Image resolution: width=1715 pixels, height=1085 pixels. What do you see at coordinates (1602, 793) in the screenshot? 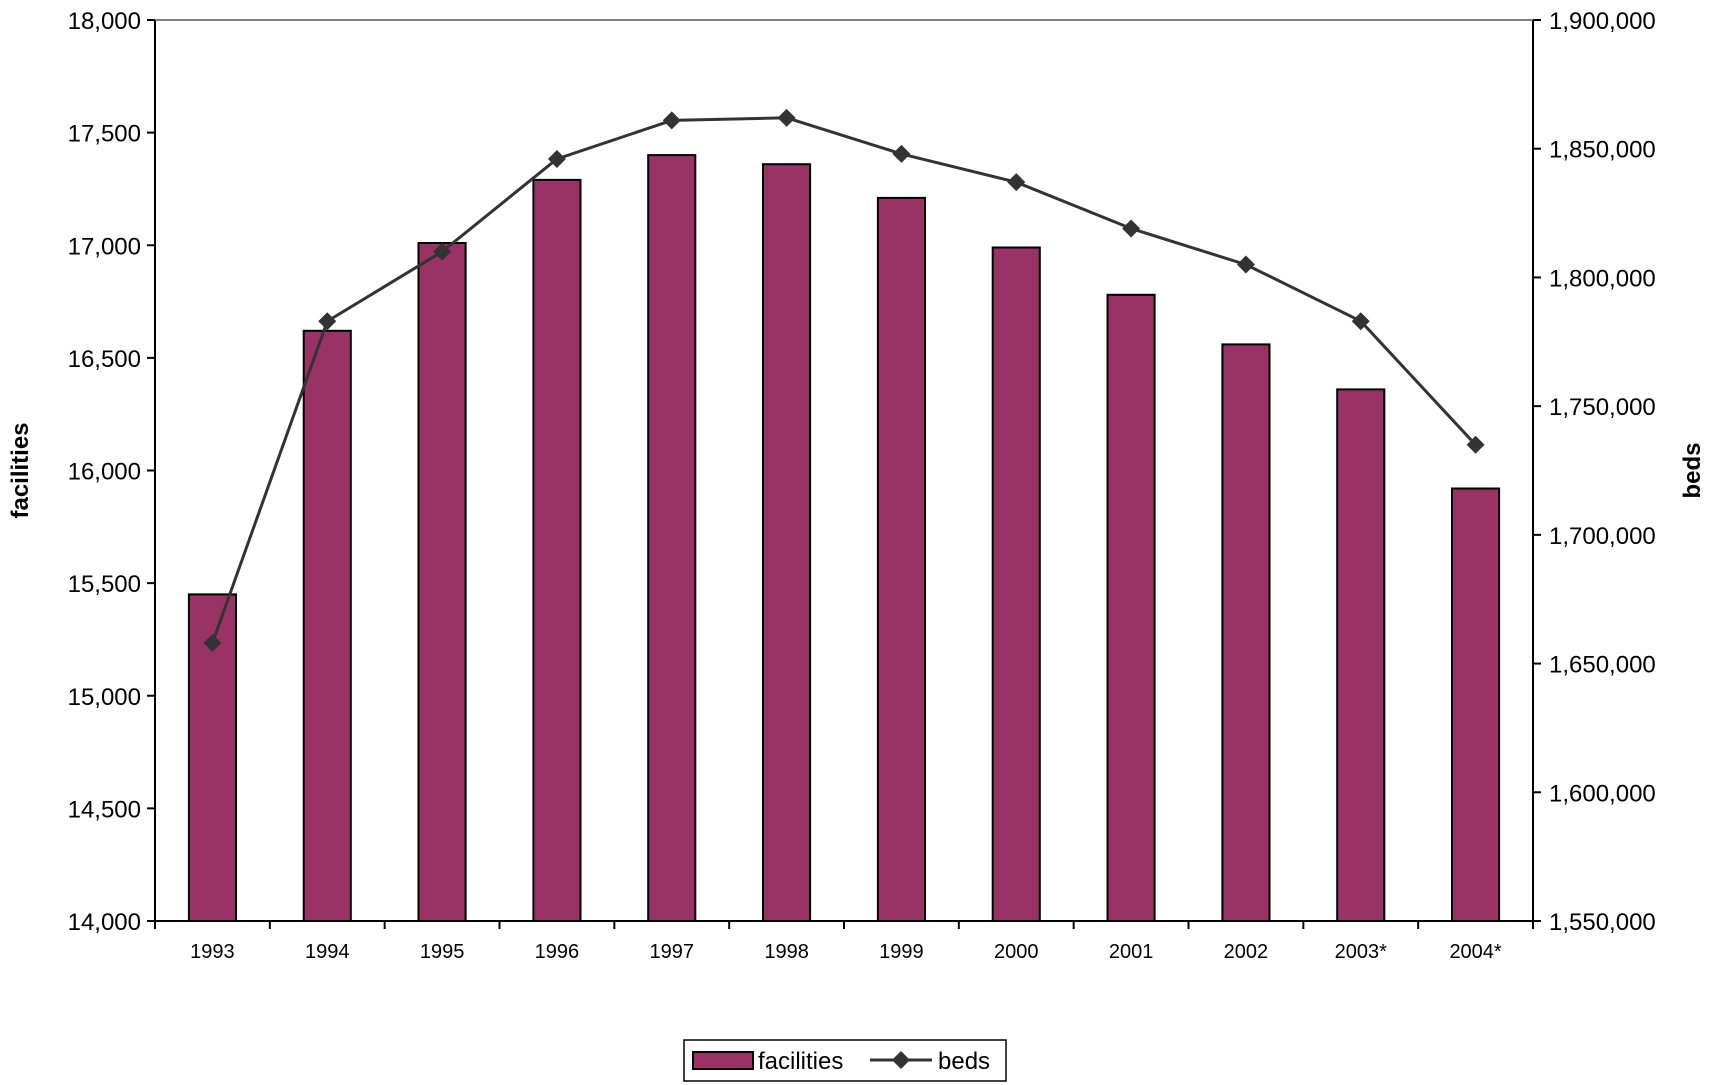
I see `right-tick-label: 1,600,000` at bounding box center [1602, 793].